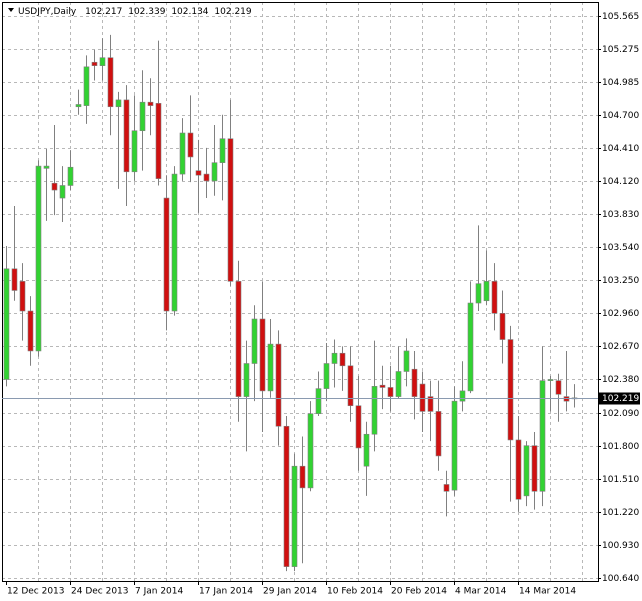 The image size is (642, 601). Describe the element at coordinates (419, 592) in the screenshot. I see `x-tick-label: 20 Feb 2014` at that location.